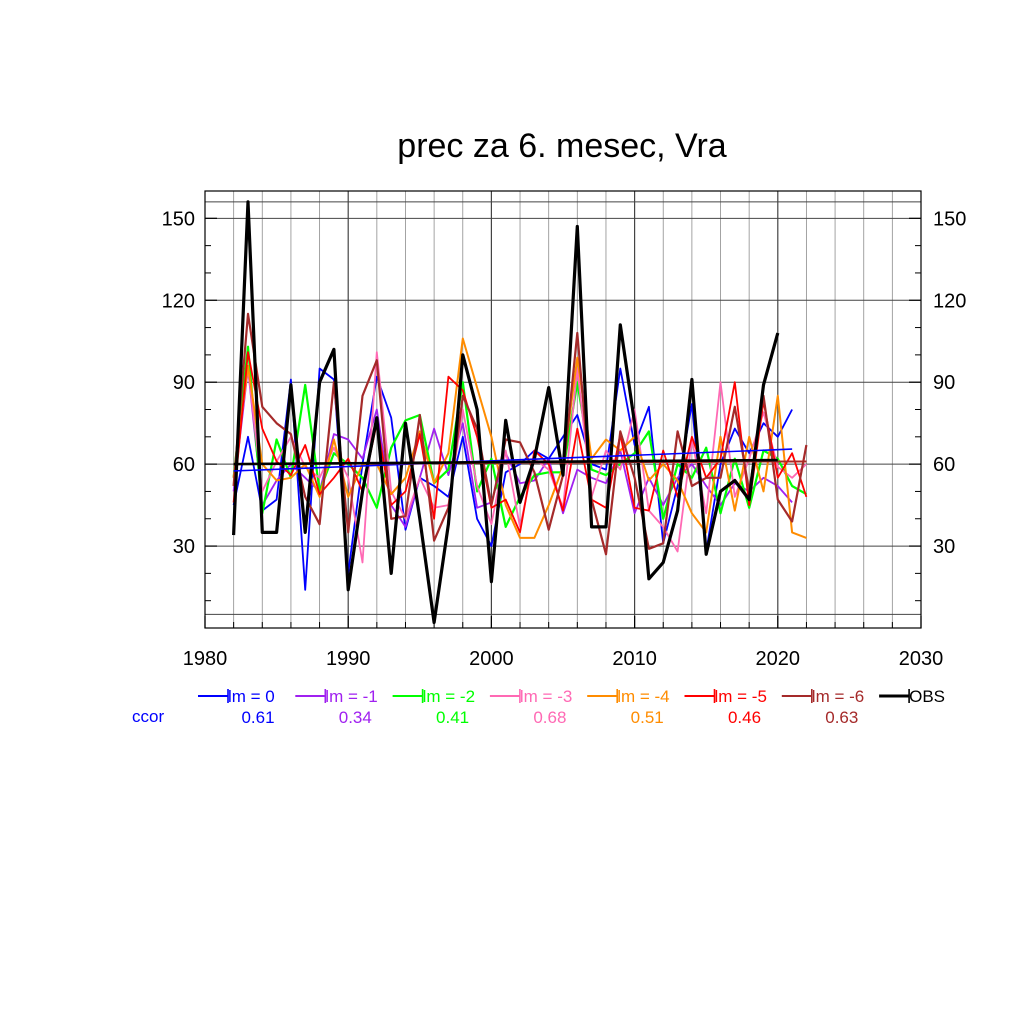  Describe the element at coordinates (184, 547) in the screenshot. I see `y-tick-label-left: 30` at that location.